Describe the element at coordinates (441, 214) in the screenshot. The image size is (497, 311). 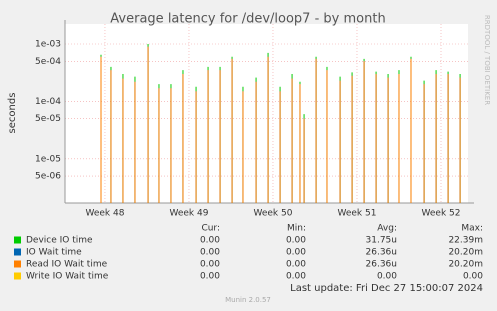
I see `x-tick-label: Week 52` at that location.